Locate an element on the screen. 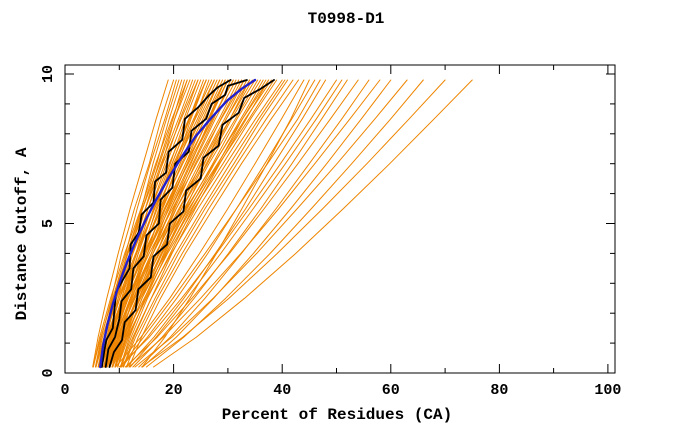  y-tick-label: 10 is located at coordinates (48, 74).